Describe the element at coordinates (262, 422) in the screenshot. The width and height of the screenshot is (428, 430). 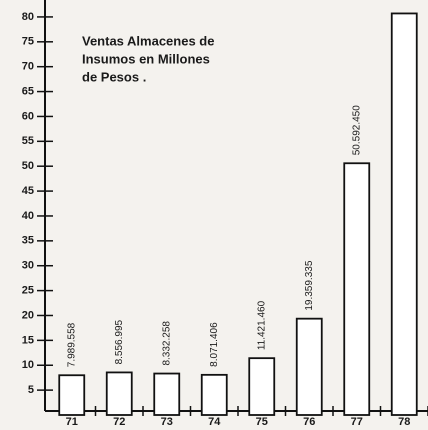
I see `x-tick-label: 75` at that location.